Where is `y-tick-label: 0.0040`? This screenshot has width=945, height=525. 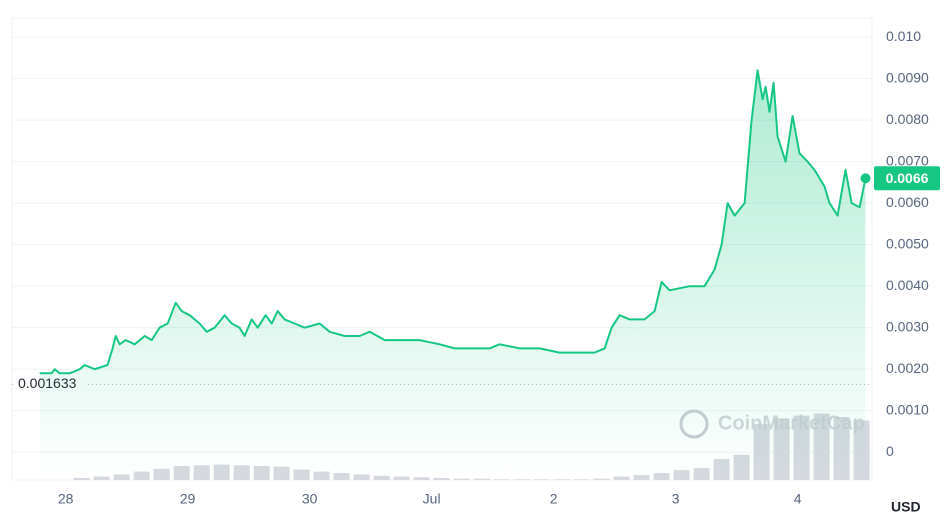
y-tick-label: 0.0040 is located at coordinates (907, 285).